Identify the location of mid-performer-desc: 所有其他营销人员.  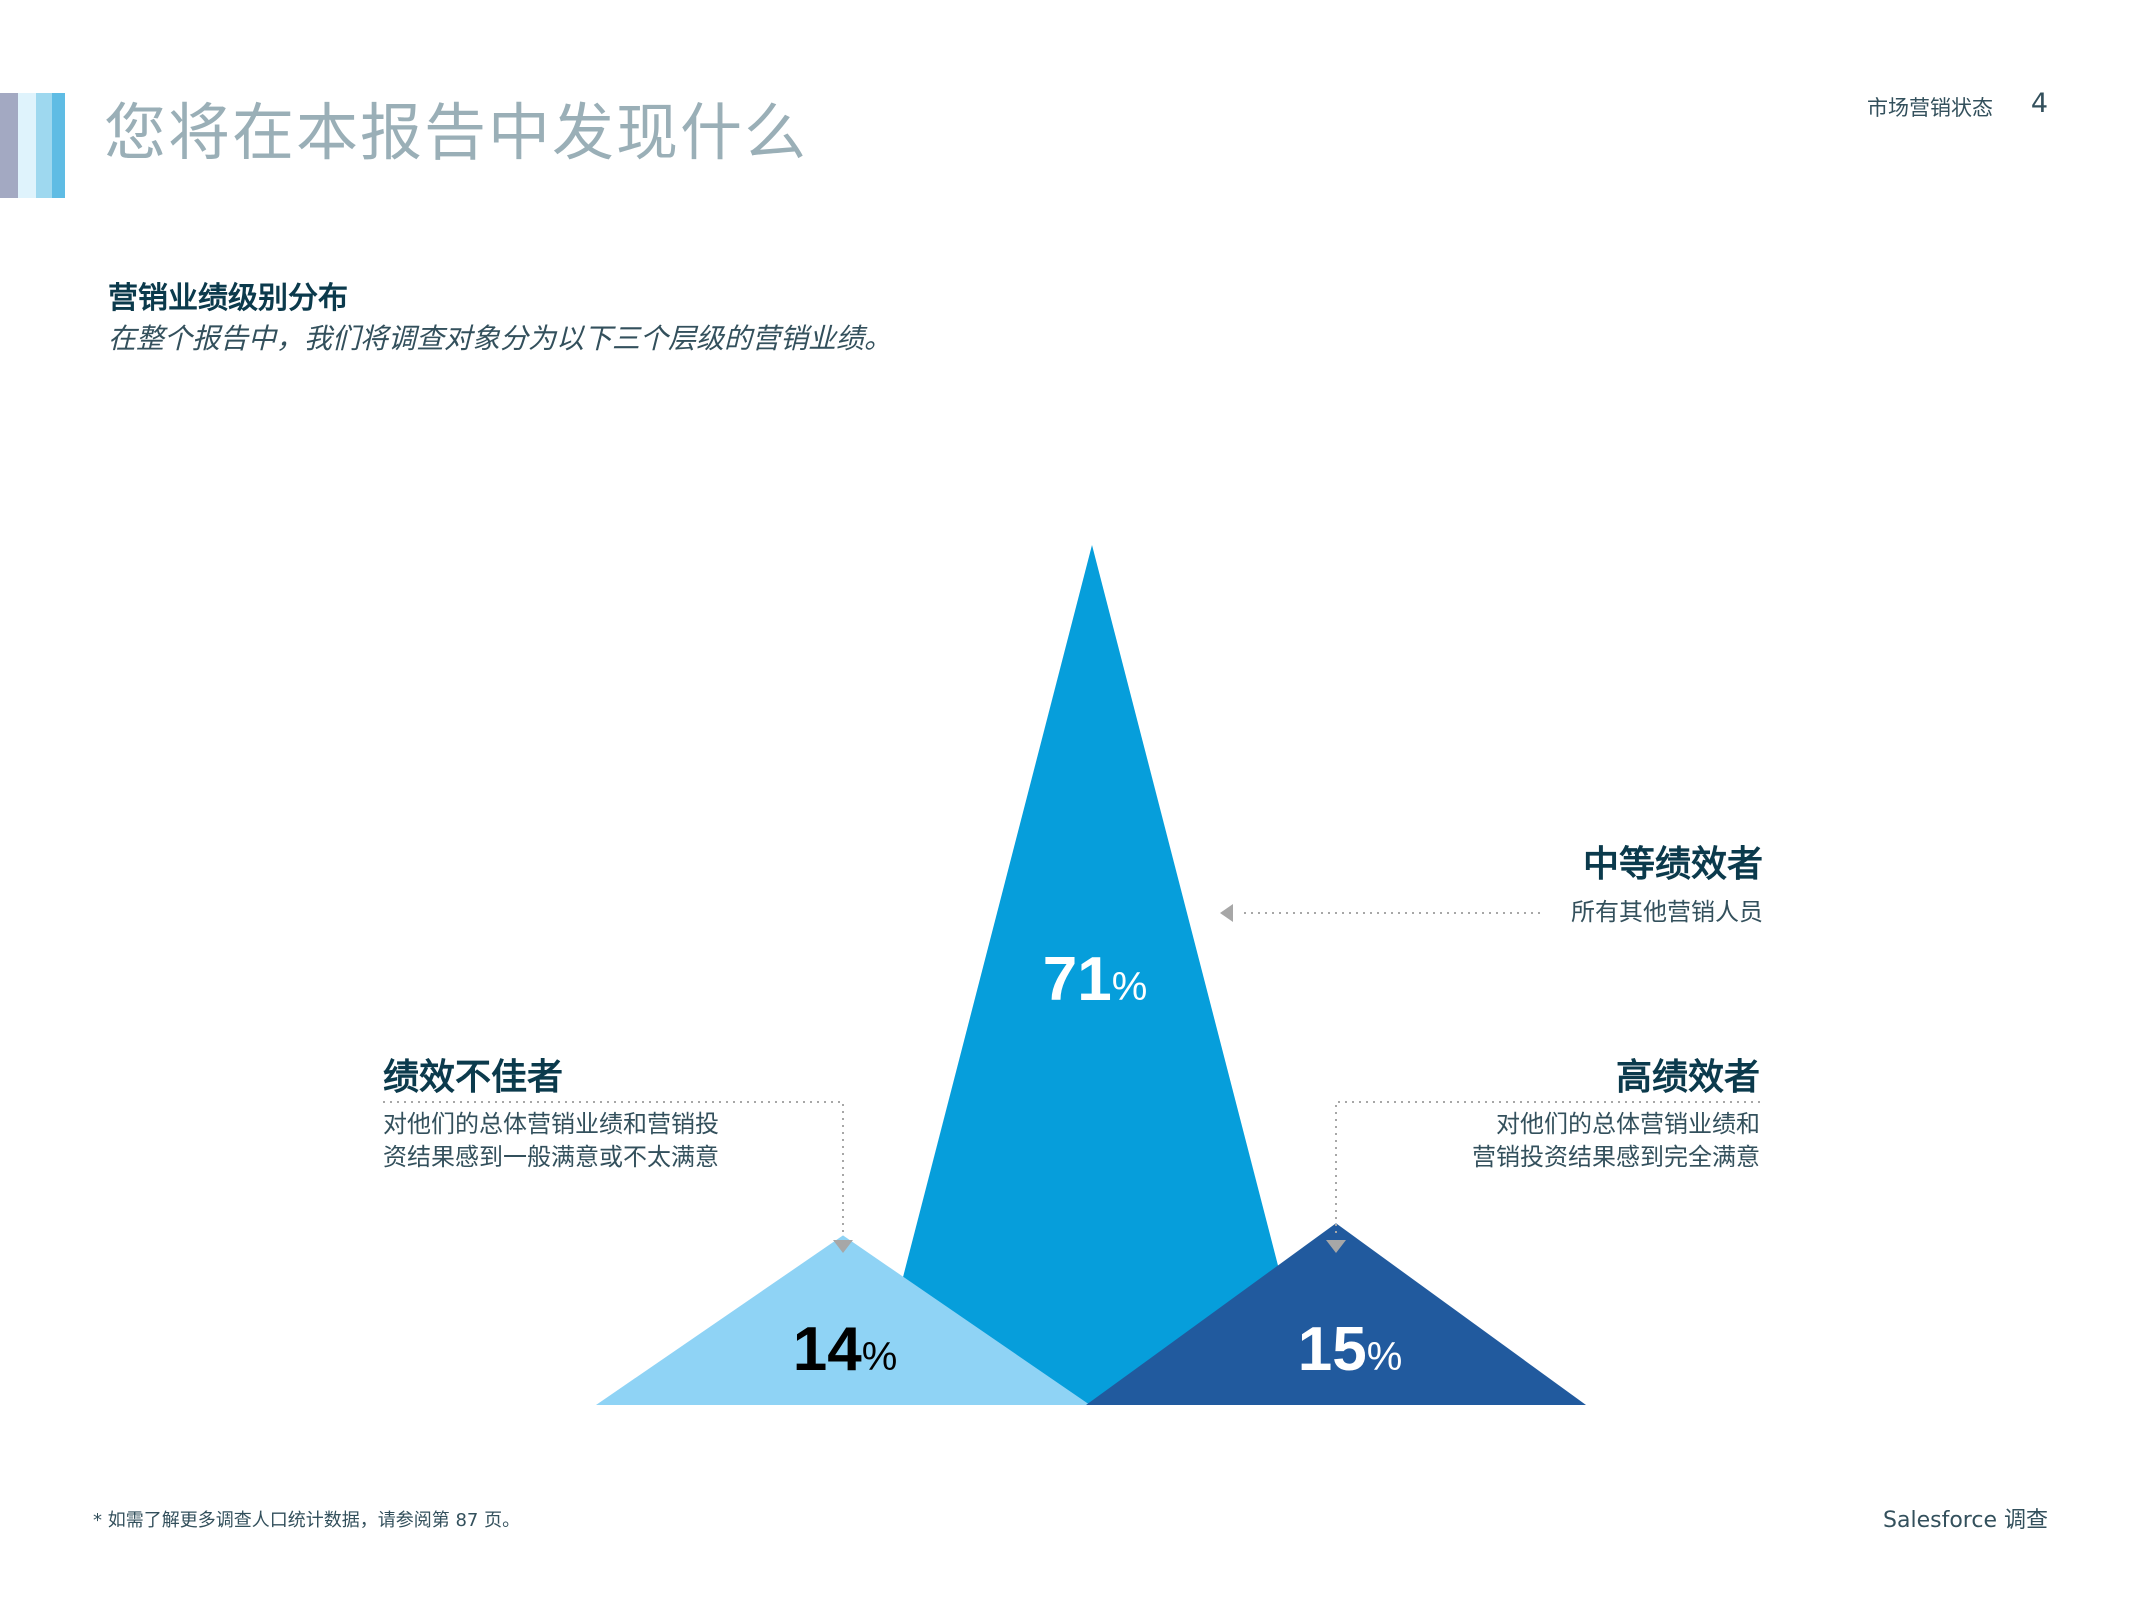
(1667, 912).